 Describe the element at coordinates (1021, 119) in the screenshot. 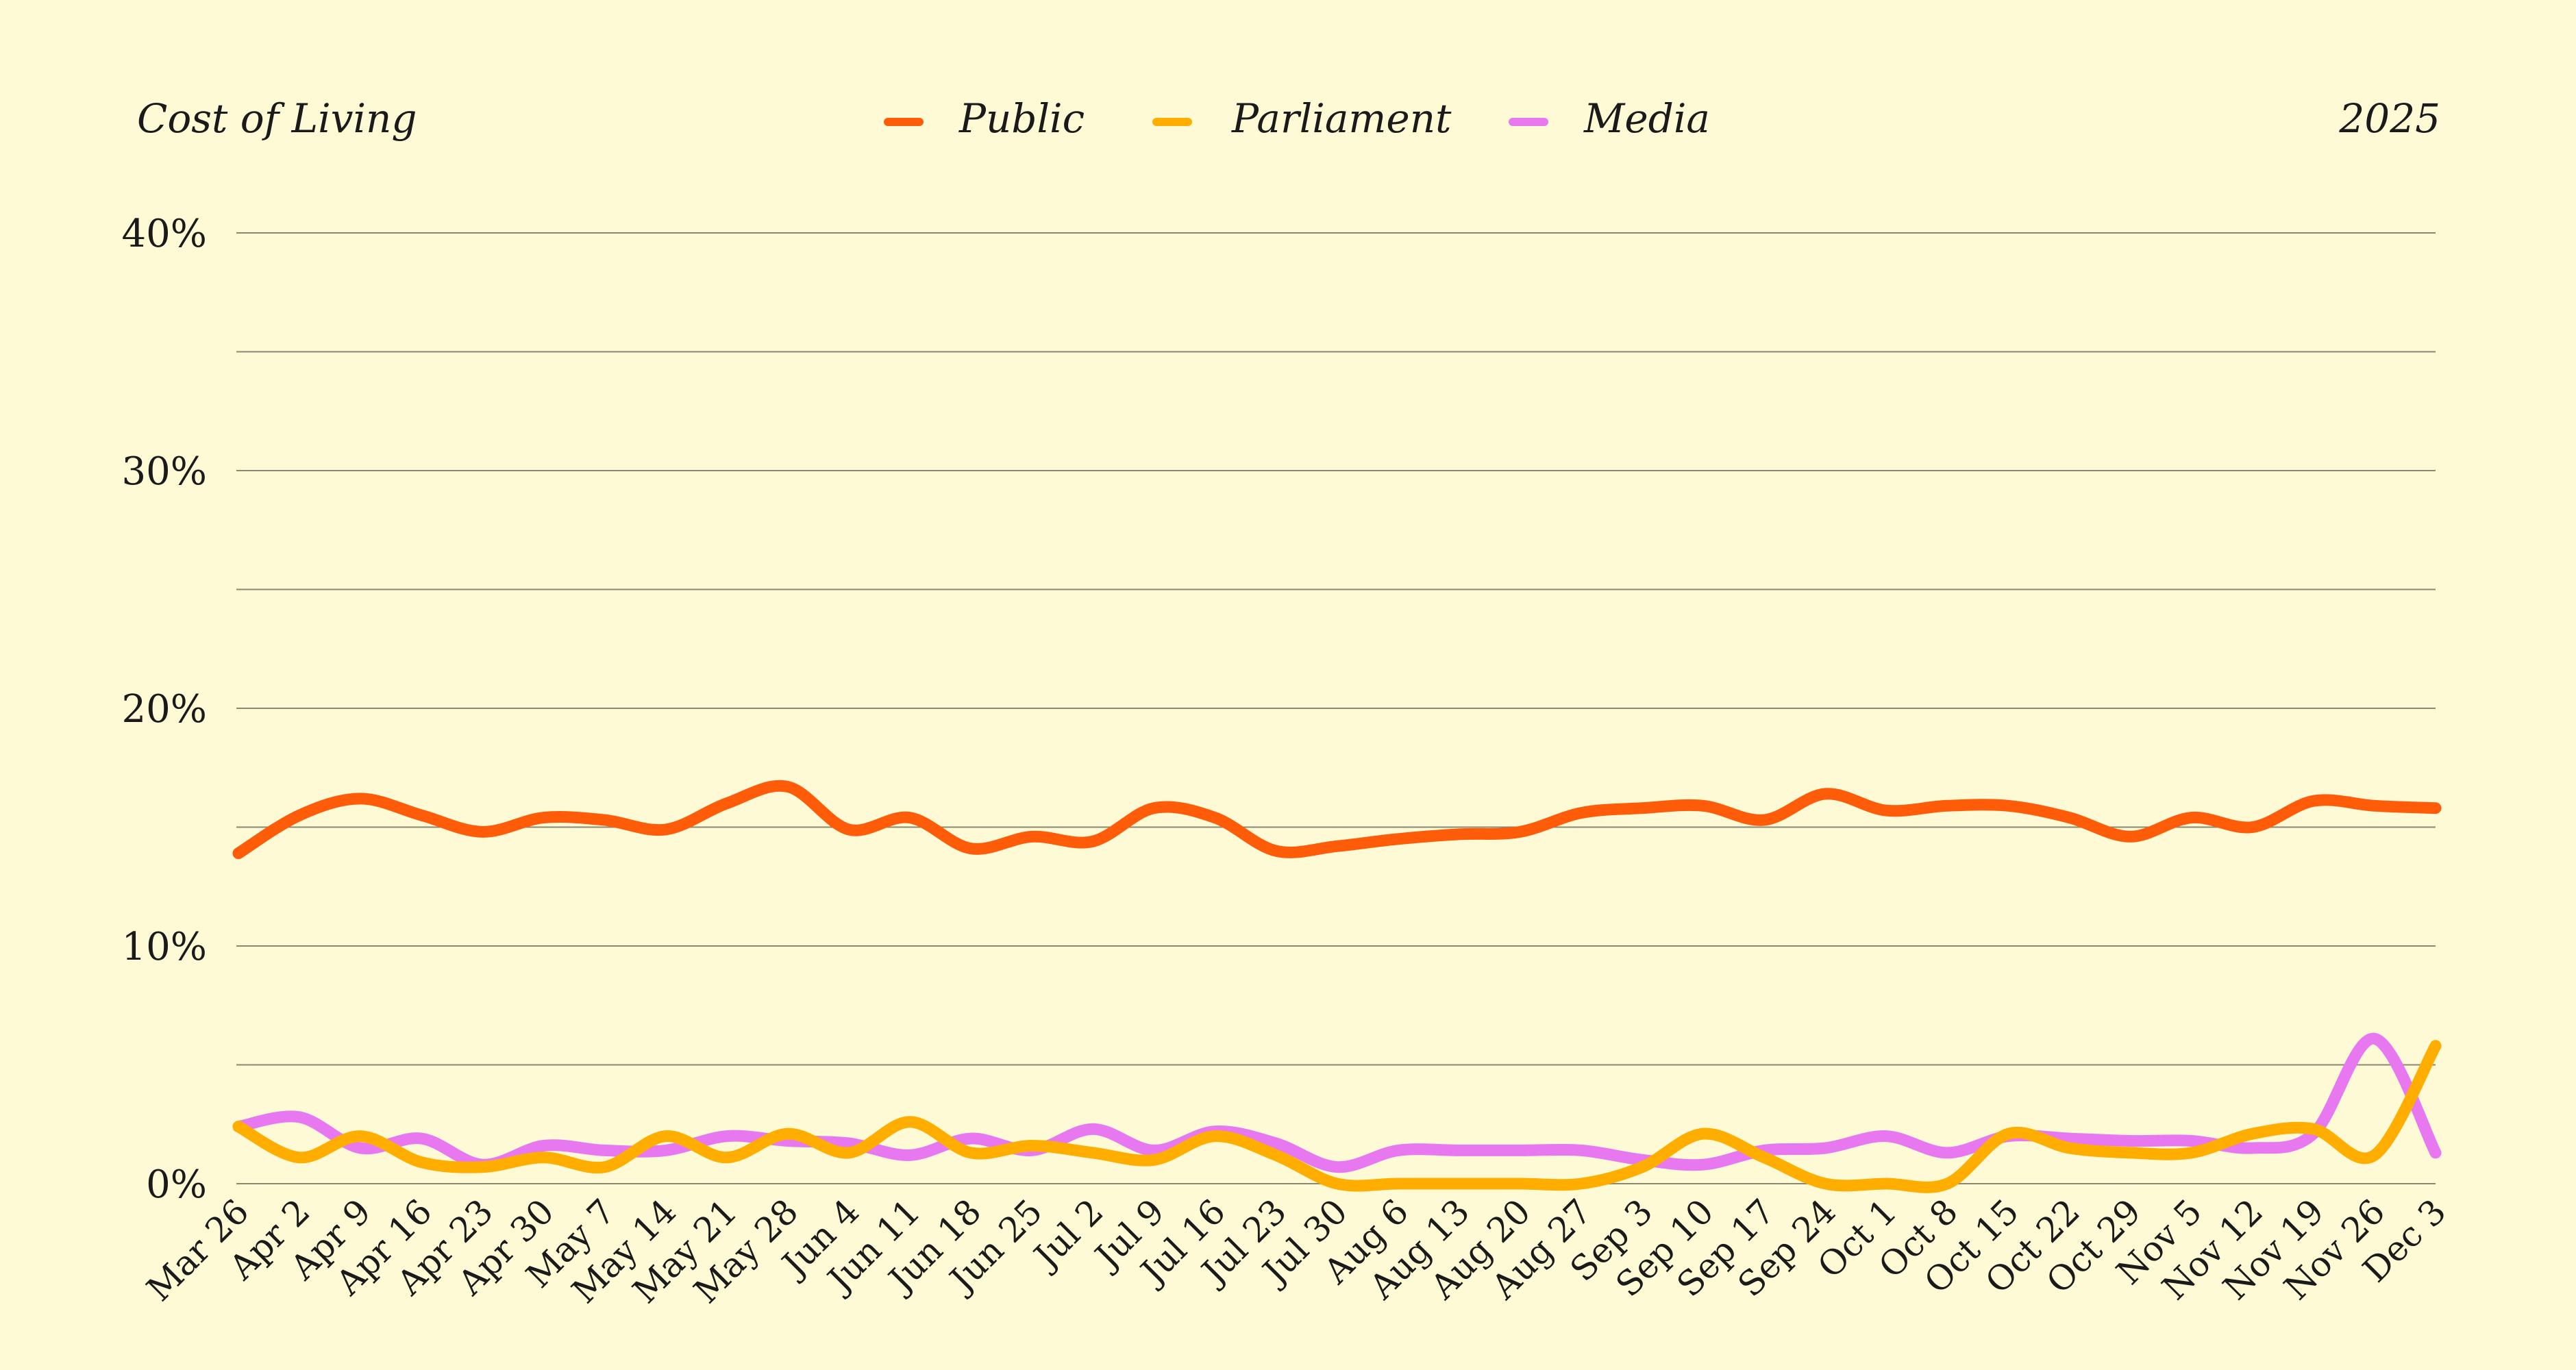

I see `legend-label-public: Public` at that location.